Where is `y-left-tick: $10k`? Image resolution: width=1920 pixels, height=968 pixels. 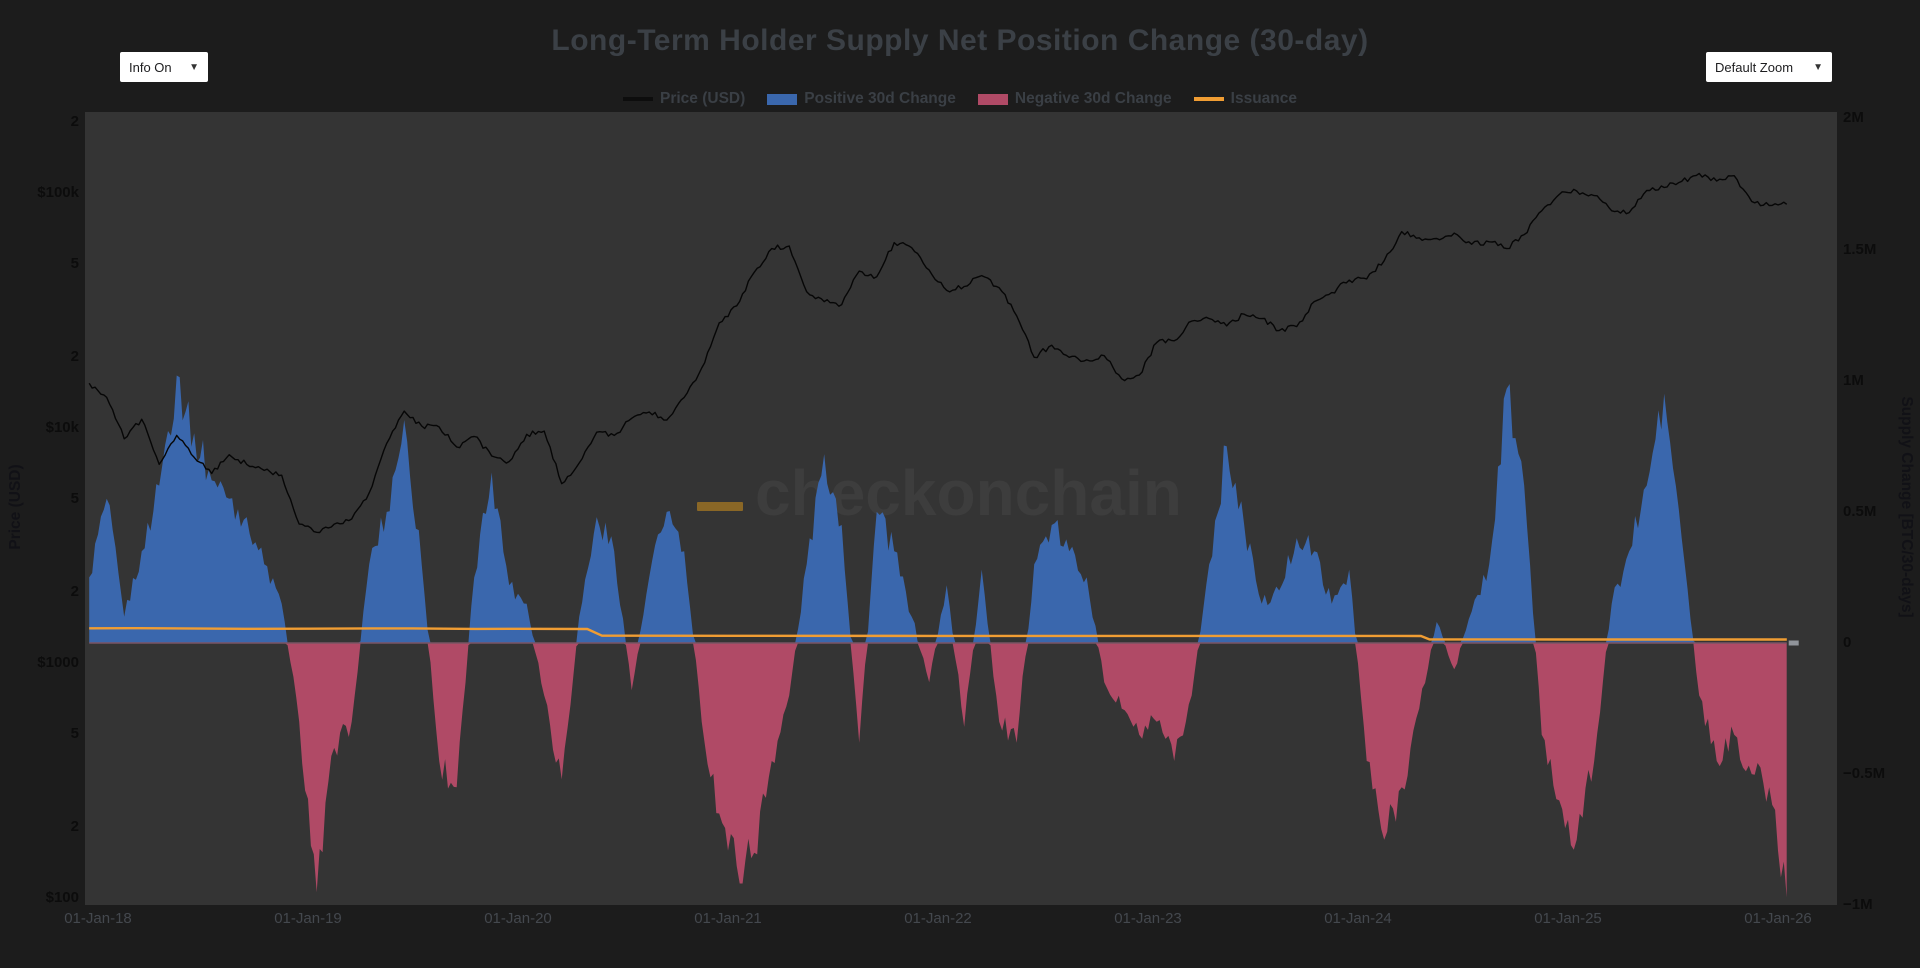 y-left-tick: $10k is located at coordinates (62, 427).